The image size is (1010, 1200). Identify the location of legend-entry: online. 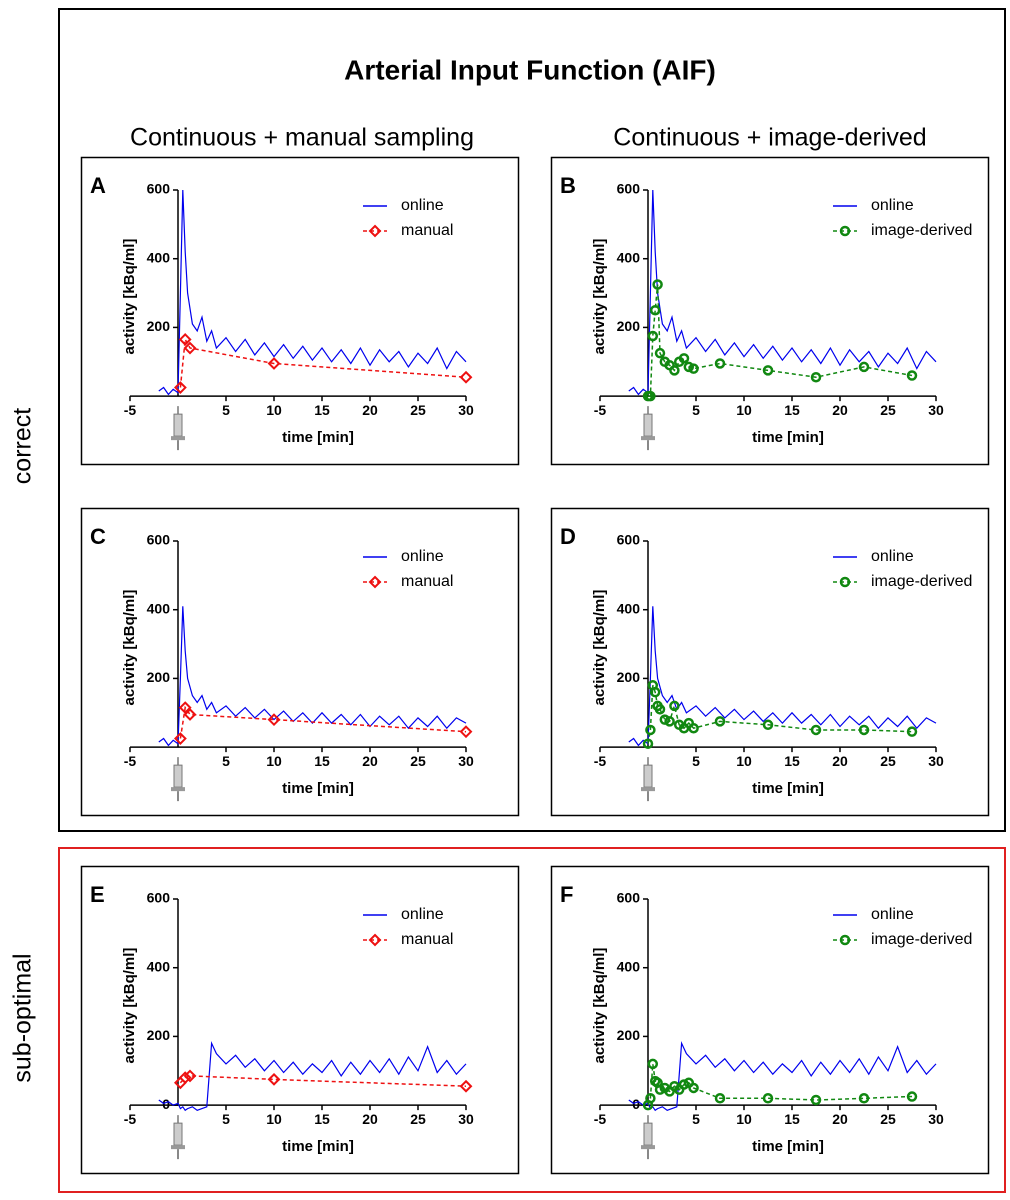
(403, 914).